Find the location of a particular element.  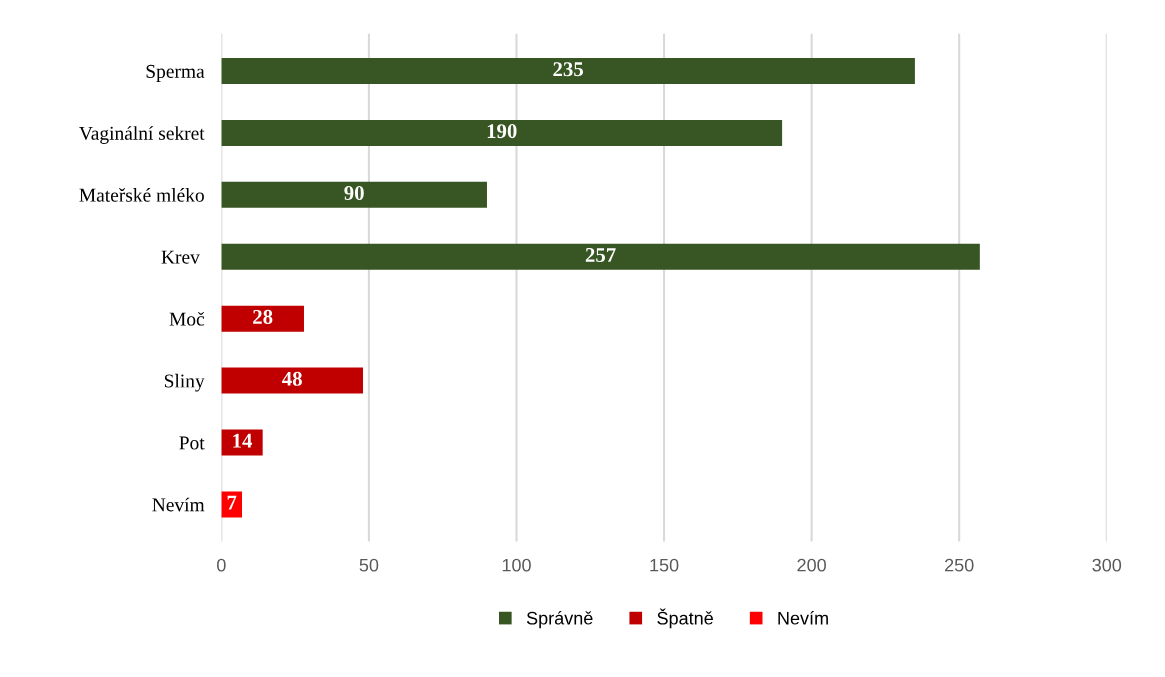

data-label: 7 is located at coordinates (232, 502).